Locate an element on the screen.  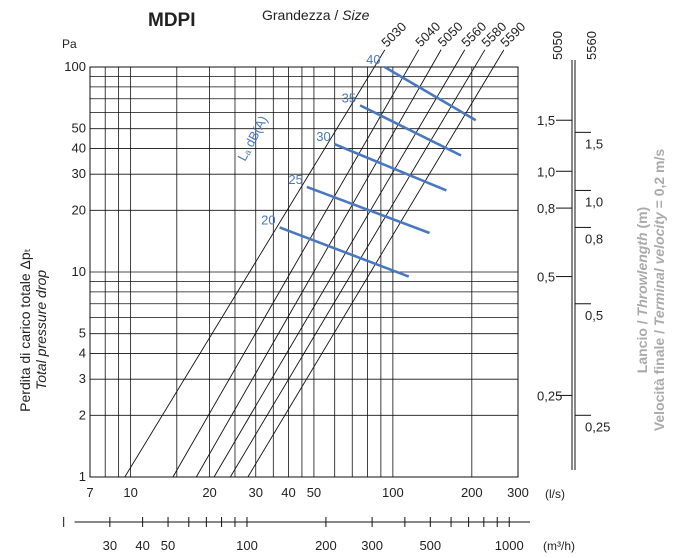
noise-label-25: 25 is located at coordinates (295, 179).